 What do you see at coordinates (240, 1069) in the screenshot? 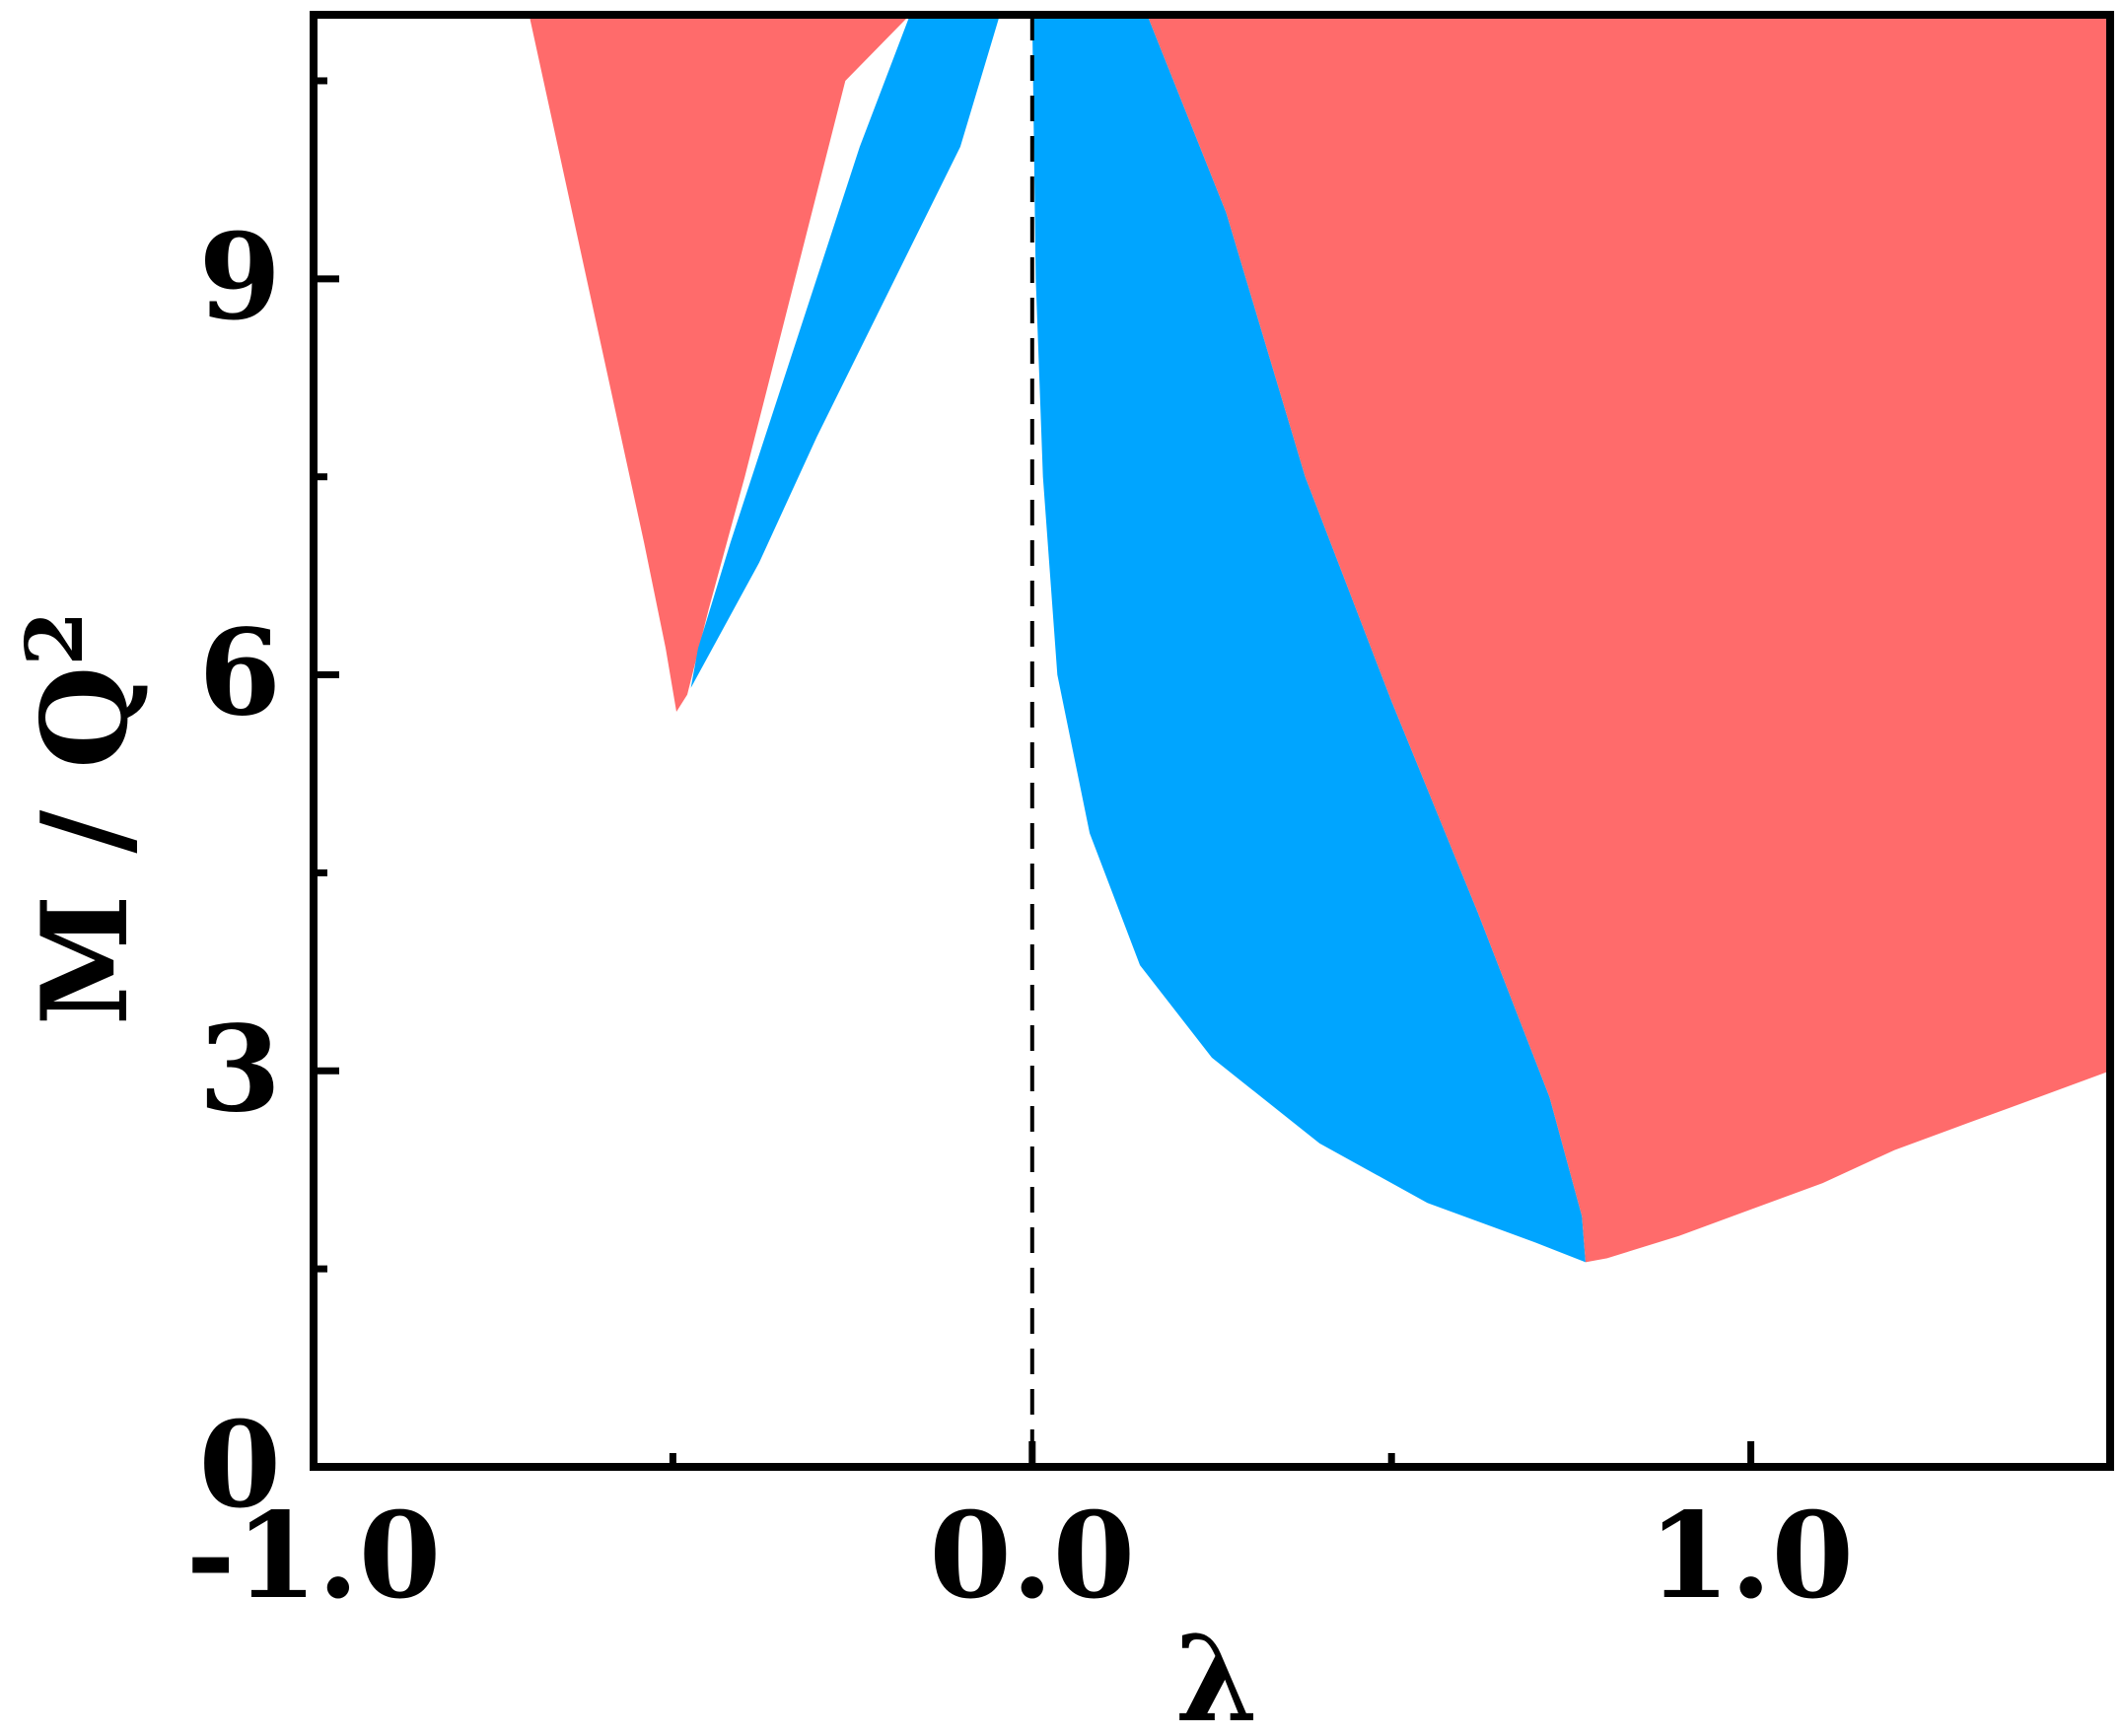
I see `y-tick-label: 3` at bounding box center [240, 1069].